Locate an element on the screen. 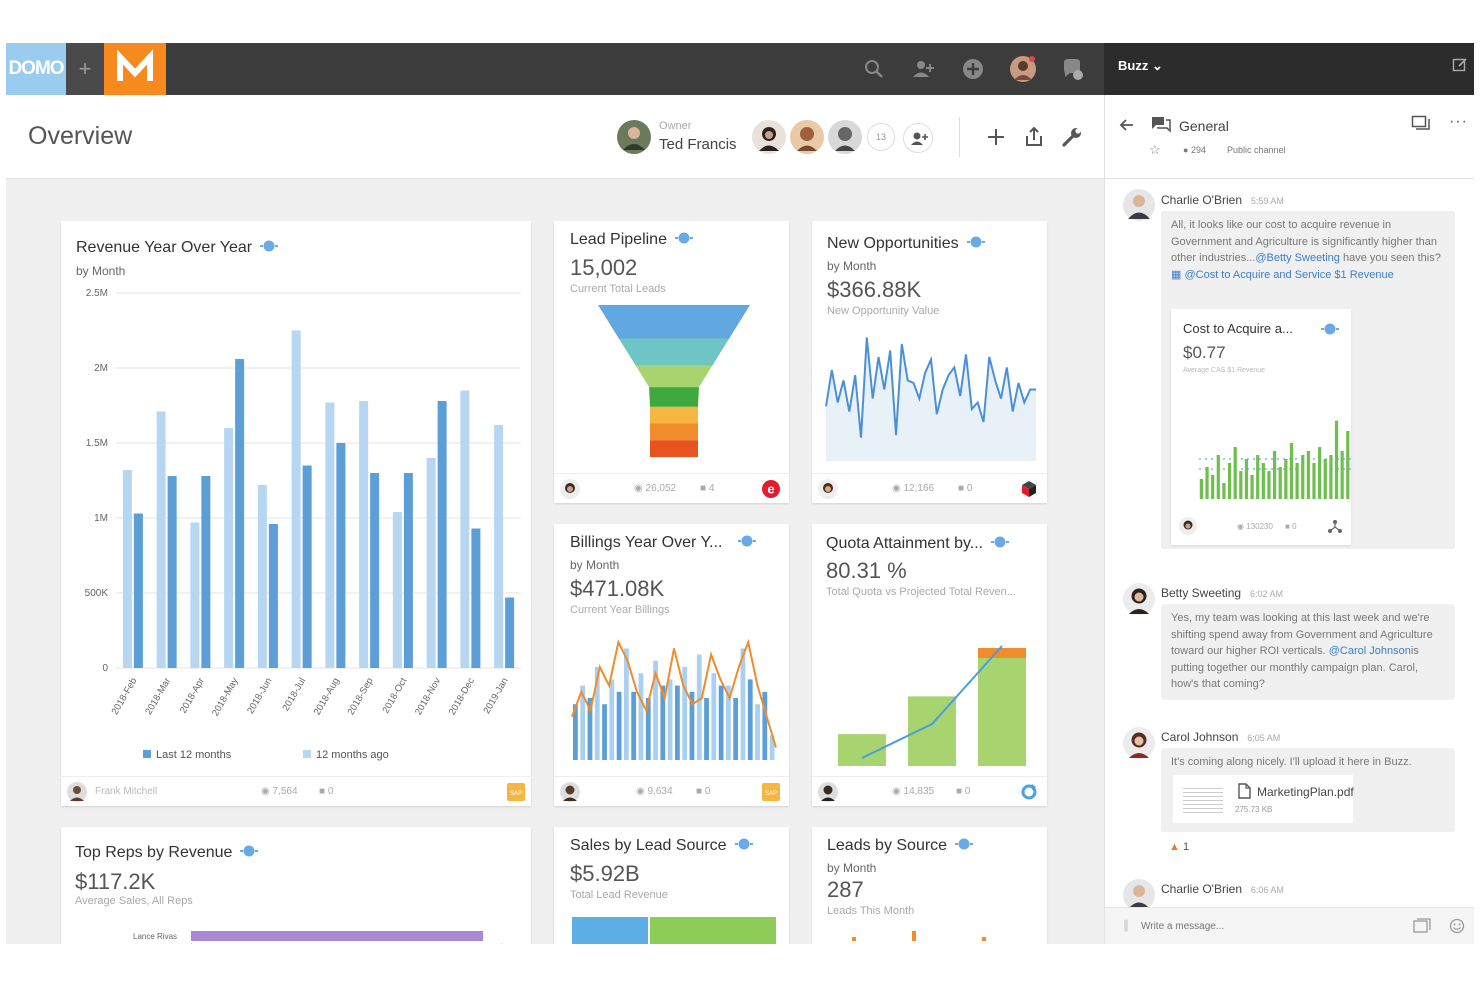 The image size is (1480, 987). message-header: Carol Johnson 6:05 AM is located at coordinates (1220, 737).